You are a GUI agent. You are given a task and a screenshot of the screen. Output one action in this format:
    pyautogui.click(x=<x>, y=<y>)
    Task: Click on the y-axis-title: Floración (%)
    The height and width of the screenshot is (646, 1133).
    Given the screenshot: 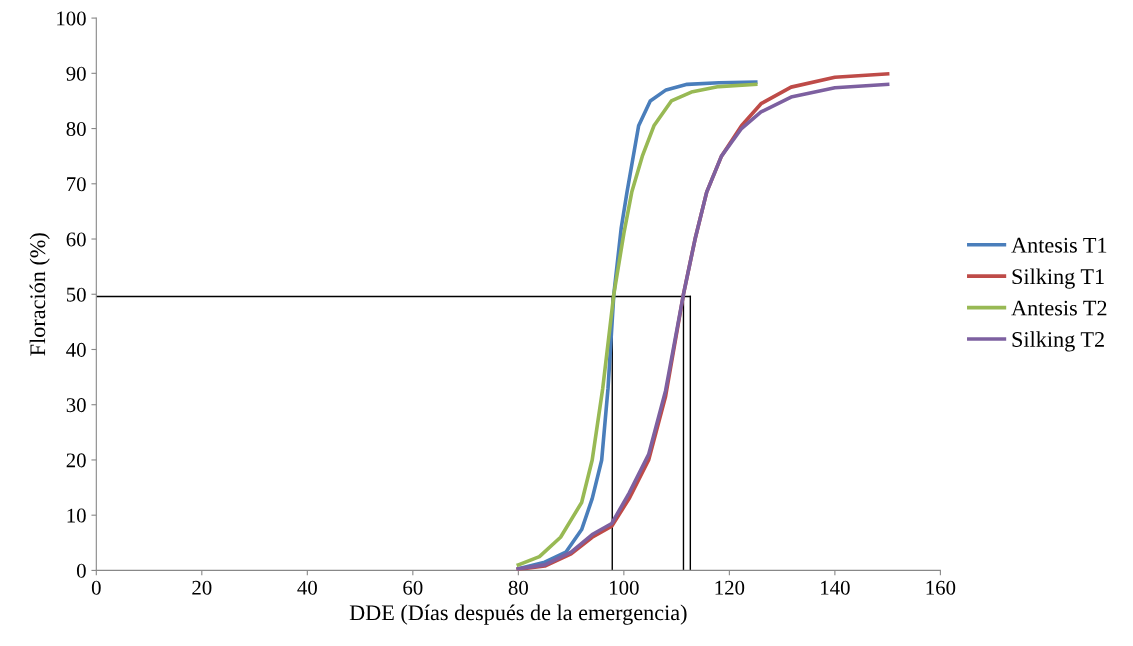 What is the action you would take?
    pyautogui.click(x=39, y=294)
    